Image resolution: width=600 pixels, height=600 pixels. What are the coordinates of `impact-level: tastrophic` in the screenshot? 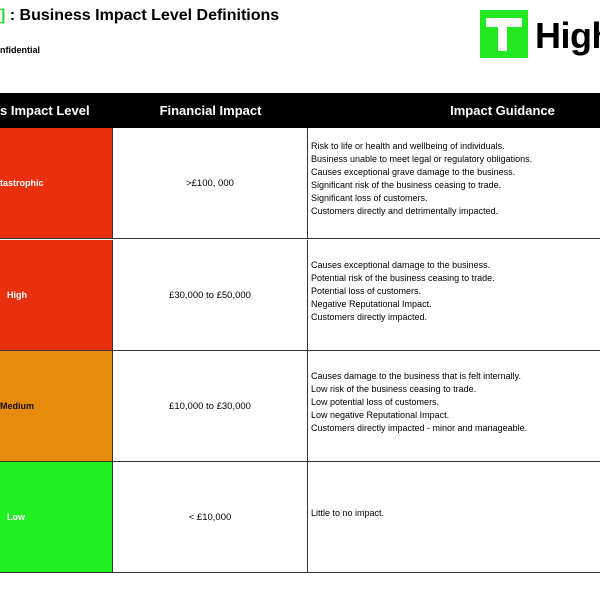 It's located at (56, 183).